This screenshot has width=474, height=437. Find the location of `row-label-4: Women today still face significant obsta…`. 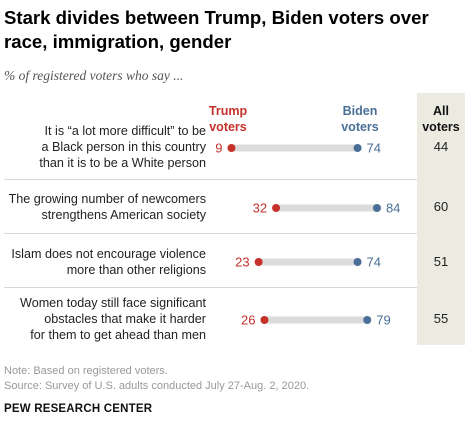

row-label-4: Women today still face significant obsta… is located at coordinates (103, 319).